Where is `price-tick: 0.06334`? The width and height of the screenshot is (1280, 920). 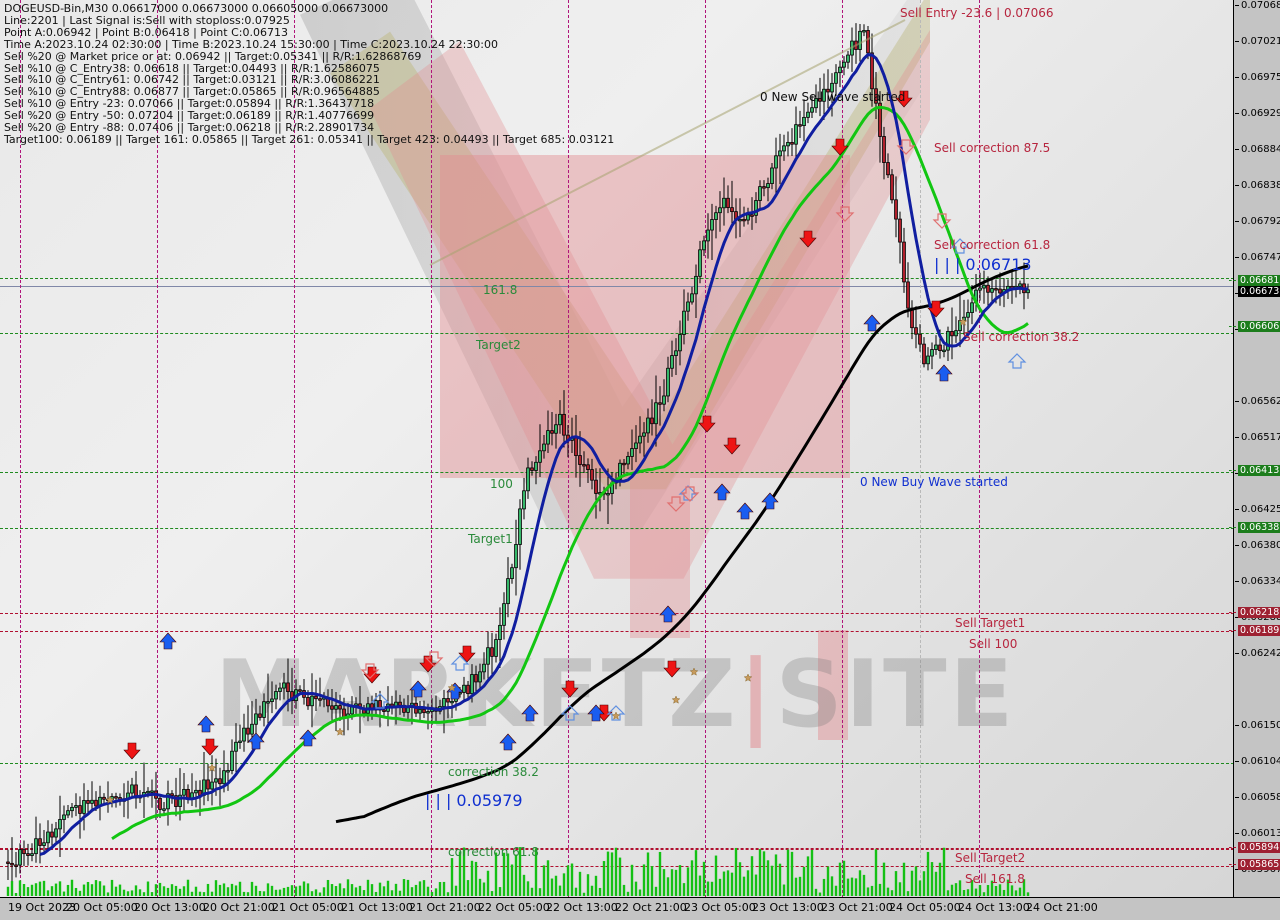
price-tick: 0.06334 is located at coordinates (1257, 582).